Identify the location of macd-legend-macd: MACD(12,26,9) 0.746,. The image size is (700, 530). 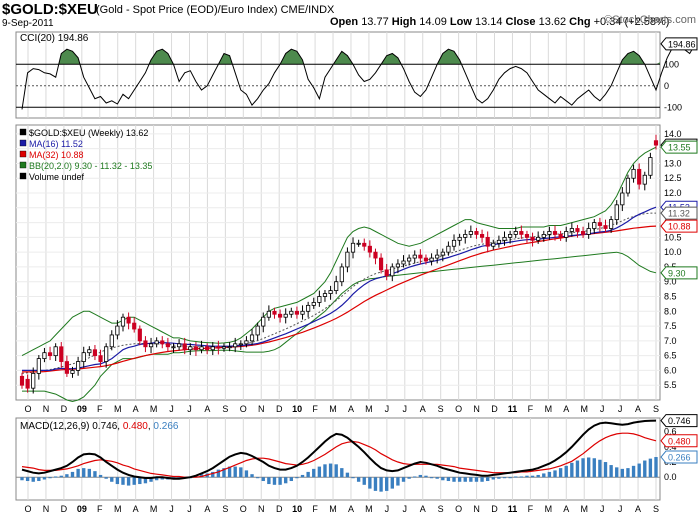
(71, 426).